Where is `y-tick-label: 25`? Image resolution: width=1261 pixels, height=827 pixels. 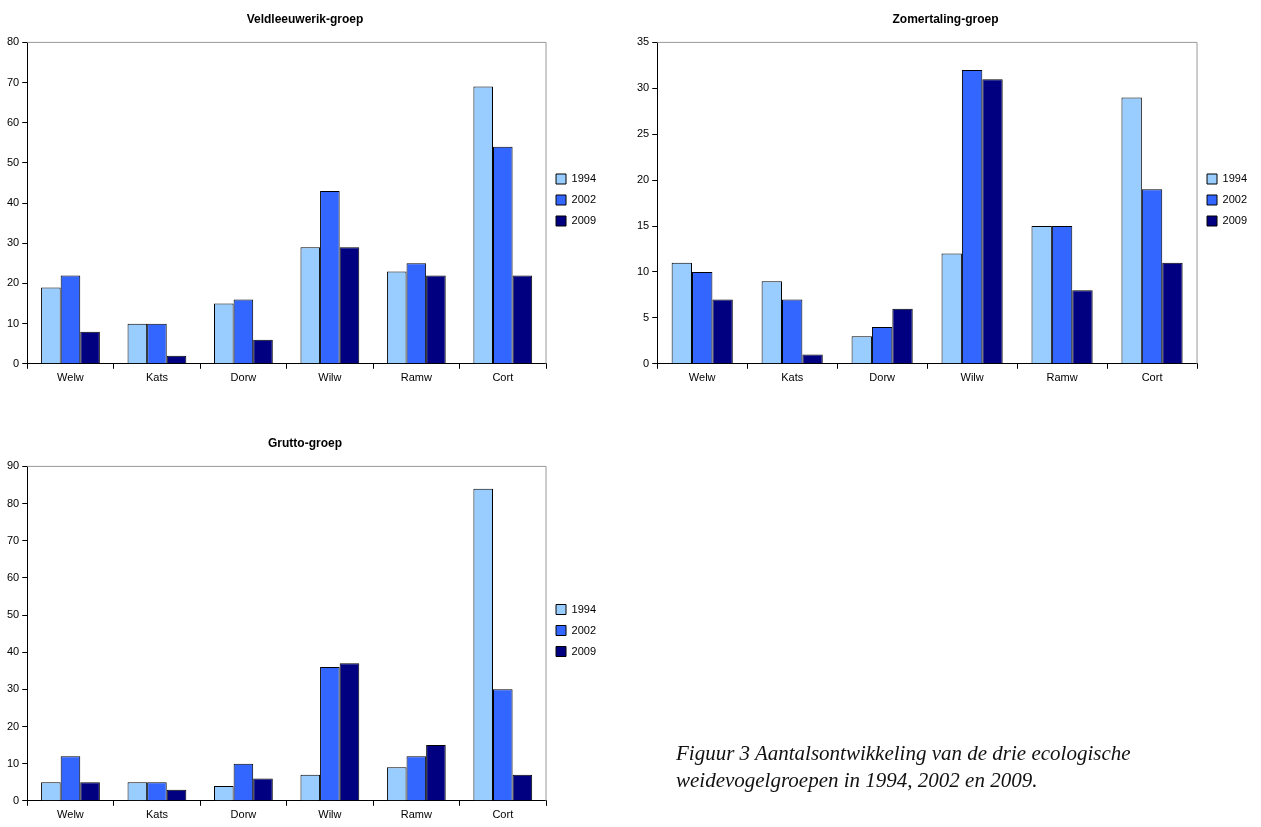
y-tick-label: 25 is located at coordinates (643, 133).